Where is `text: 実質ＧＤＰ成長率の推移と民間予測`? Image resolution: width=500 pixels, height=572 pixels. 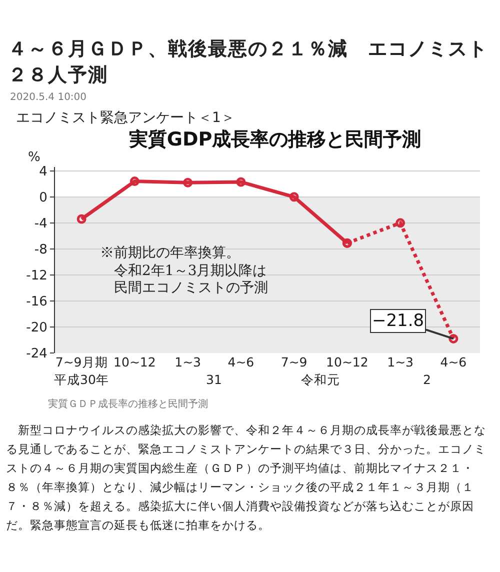
text: 実質ＧＤＰ成長率の推移と民間予測 is located at coordinates (128, 404).